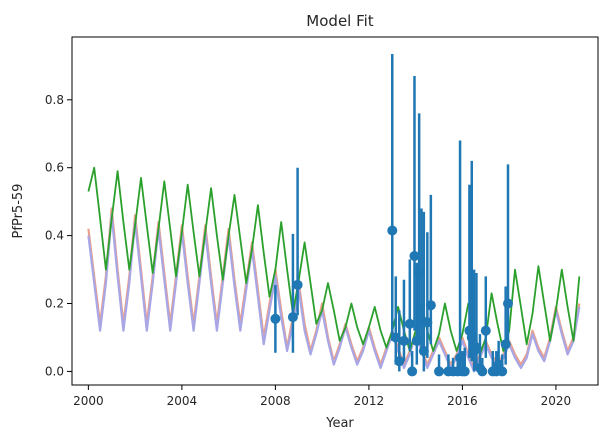  What do you see at coordinates (54, 304) in the screenshot?
I see `y-tick-label: 0.2` at bounding box center [54, 304].